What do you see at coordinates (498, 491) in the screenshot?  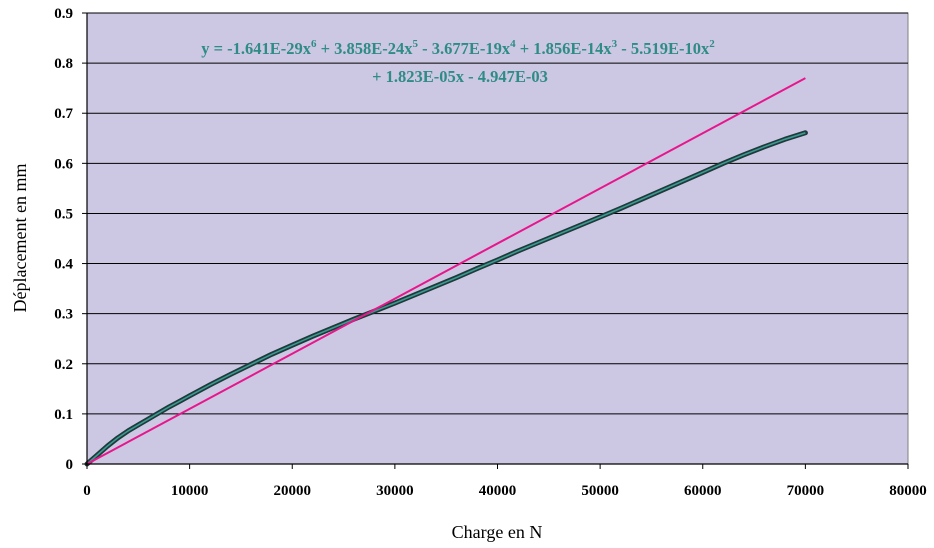 I see `x-tick-label: 40000` at bounding box center [498, 491].